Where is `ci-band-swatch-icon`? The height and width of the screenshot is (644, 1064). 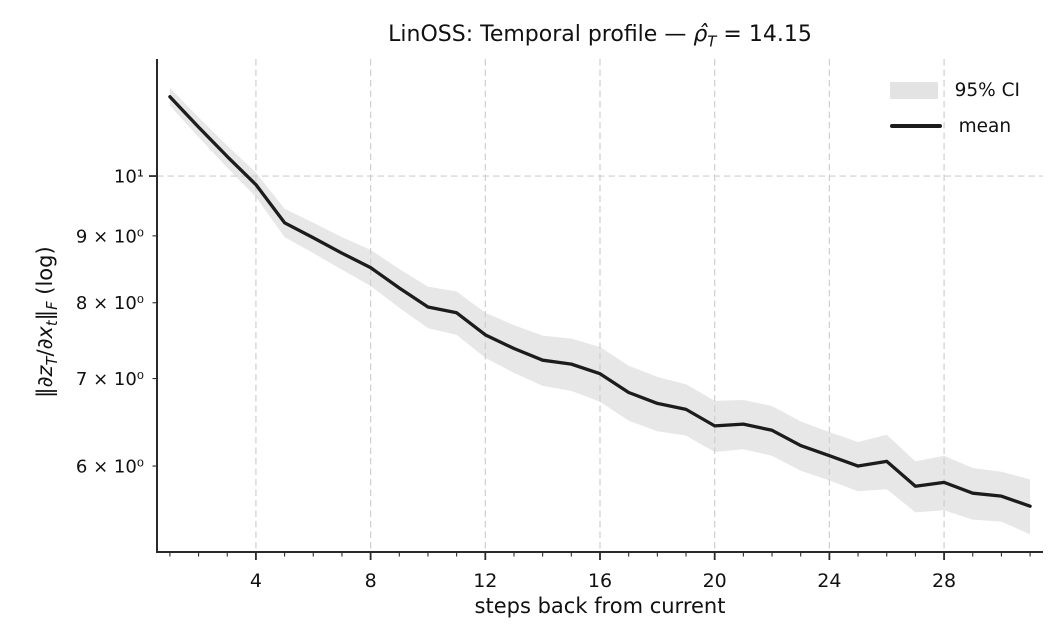
ci-band-swatch-icon is located at coordinates (913, 90).